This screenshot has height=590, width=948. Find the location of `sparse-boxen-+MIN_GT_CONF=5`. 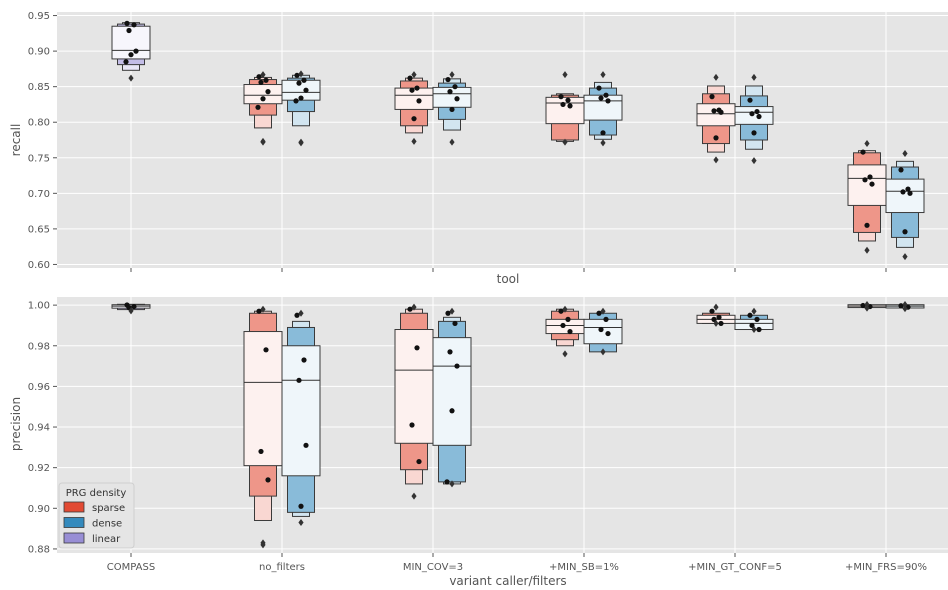

sparse-boxen-+MIN_GT_CONF=5 is located at coordinates (716, 118).